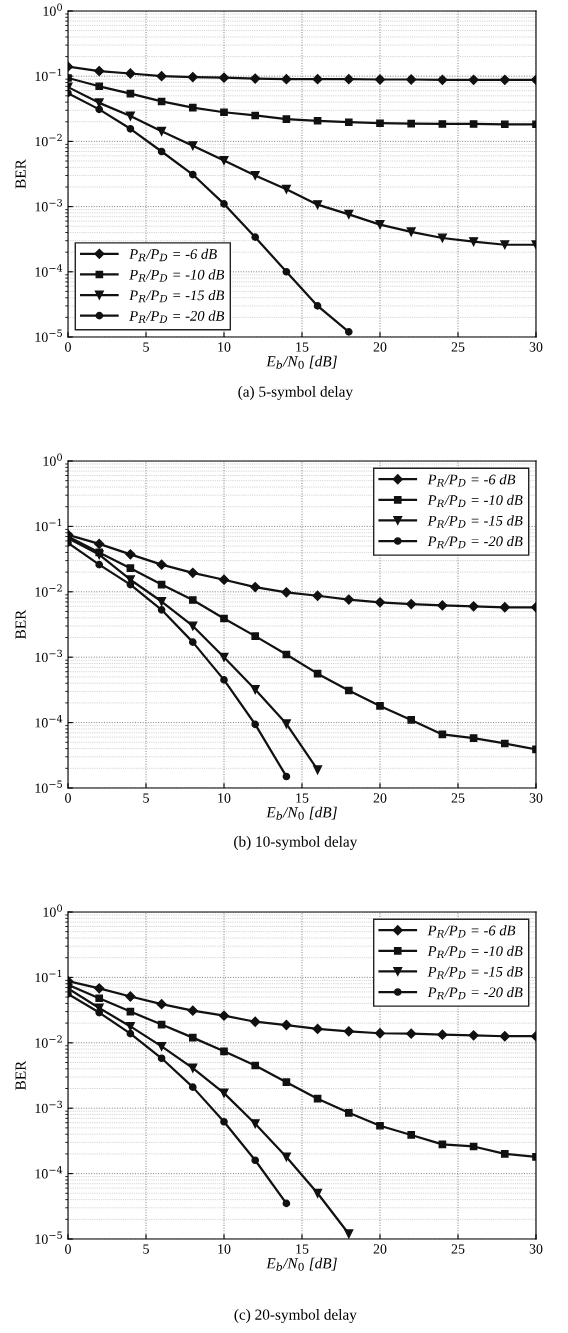 The width and height of the screenshot is (568, 1333). I want to click on text: (b) 10-symbol delay, so click(296, 843).